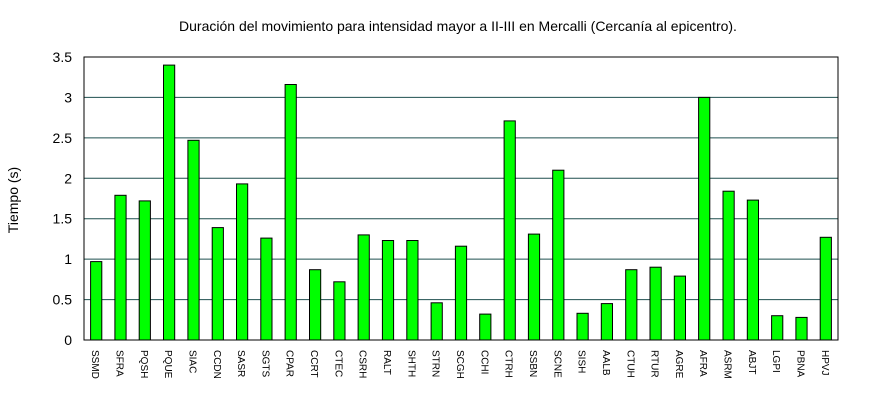  What do you see at coordinates (485, 327) in the screenshot?
I see `bar-cchi` at bounding box center [485, 327].